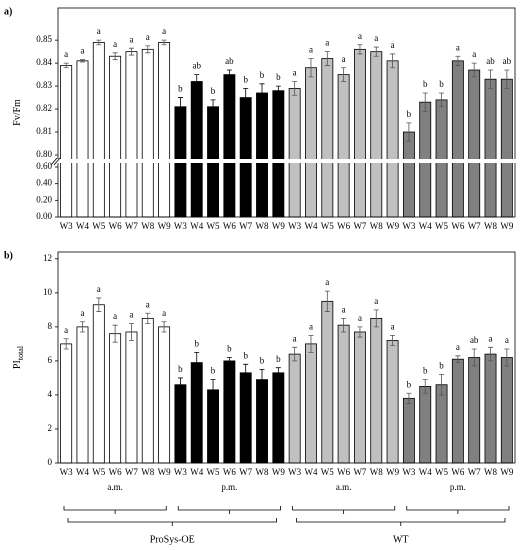 The width and height of the screenshot is (520, 550). I want to click on y-axis-label-main: Fv/Fm, so click(17, 112).